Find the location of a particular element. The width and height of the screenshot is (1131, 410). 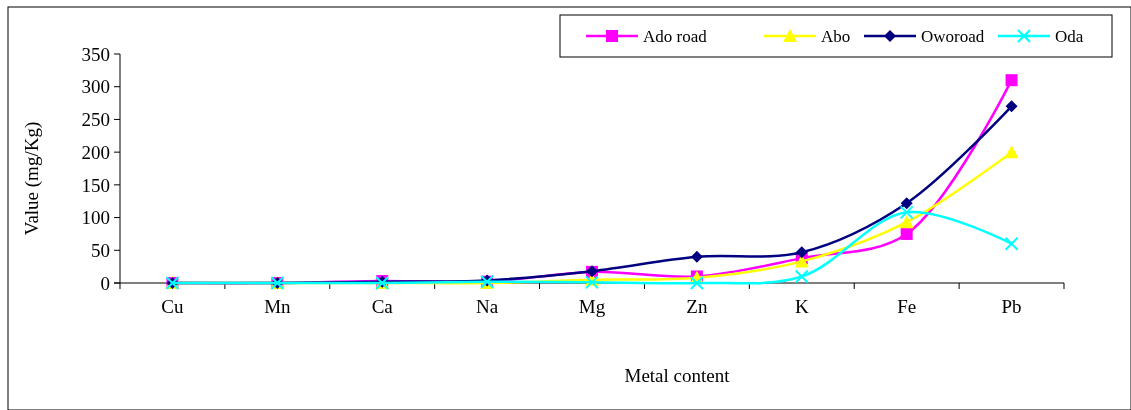

y-tick-label: 350 is located at coordinates (95, 54).